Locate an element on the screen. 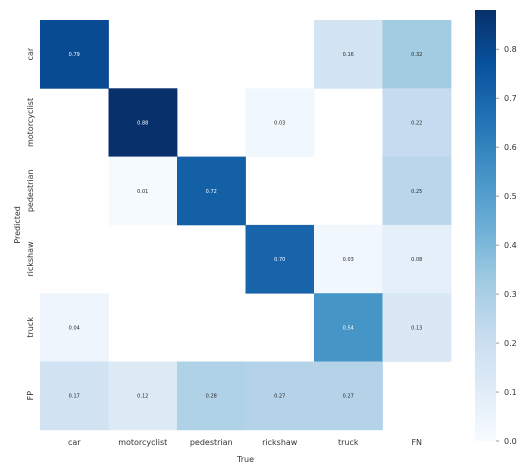 This screenshot has width=523, height=469. colorbar-tick-label: 0.1 is located at coordinates (510, 392).